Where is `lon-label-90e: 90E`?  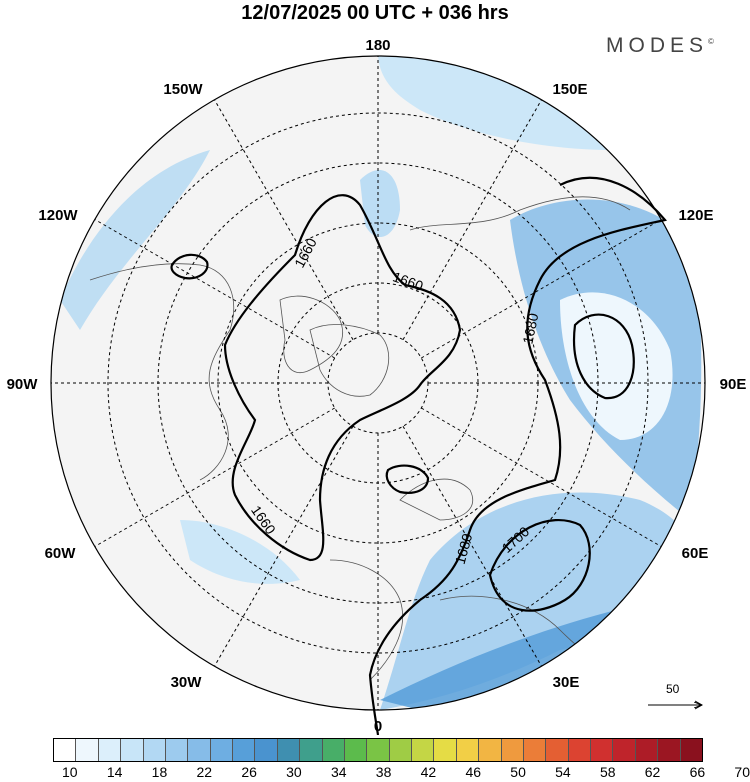
lon-label-90e: 90E is located at coordinates (733, 384).